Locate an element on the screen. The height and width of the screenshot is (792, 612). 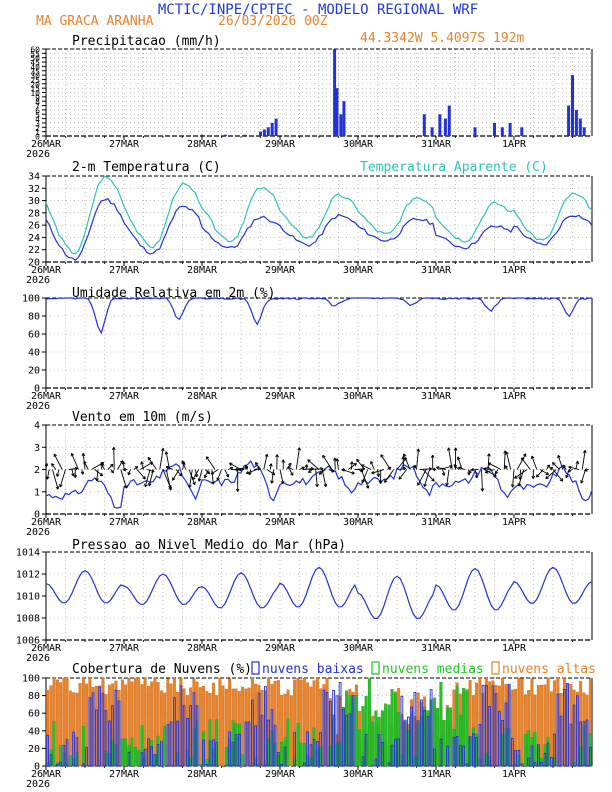
y-tick-label: 60 is located at coordinates (34, 714).